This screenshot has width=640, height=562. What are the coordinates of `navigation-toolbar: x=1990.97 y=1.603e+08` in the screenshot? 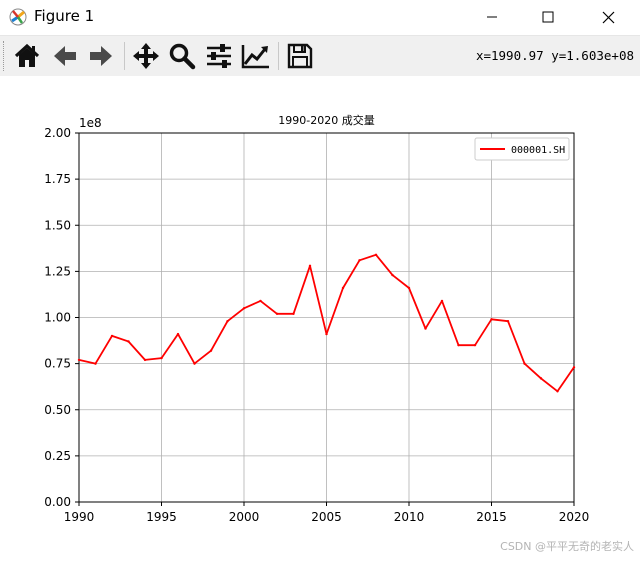 It's located at (320, 56).